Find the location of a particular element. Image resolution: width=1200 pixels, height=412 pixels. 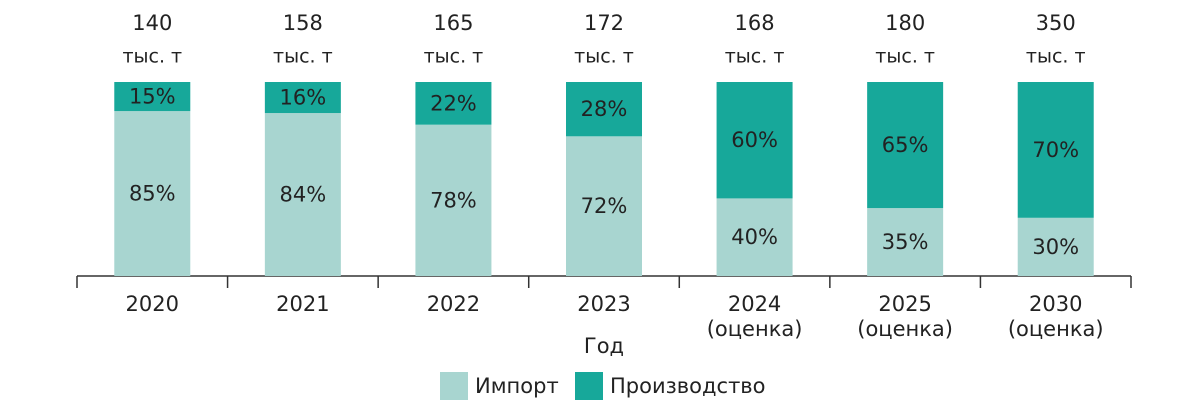

data-label: 30% is located at coordinates (1055, 247).